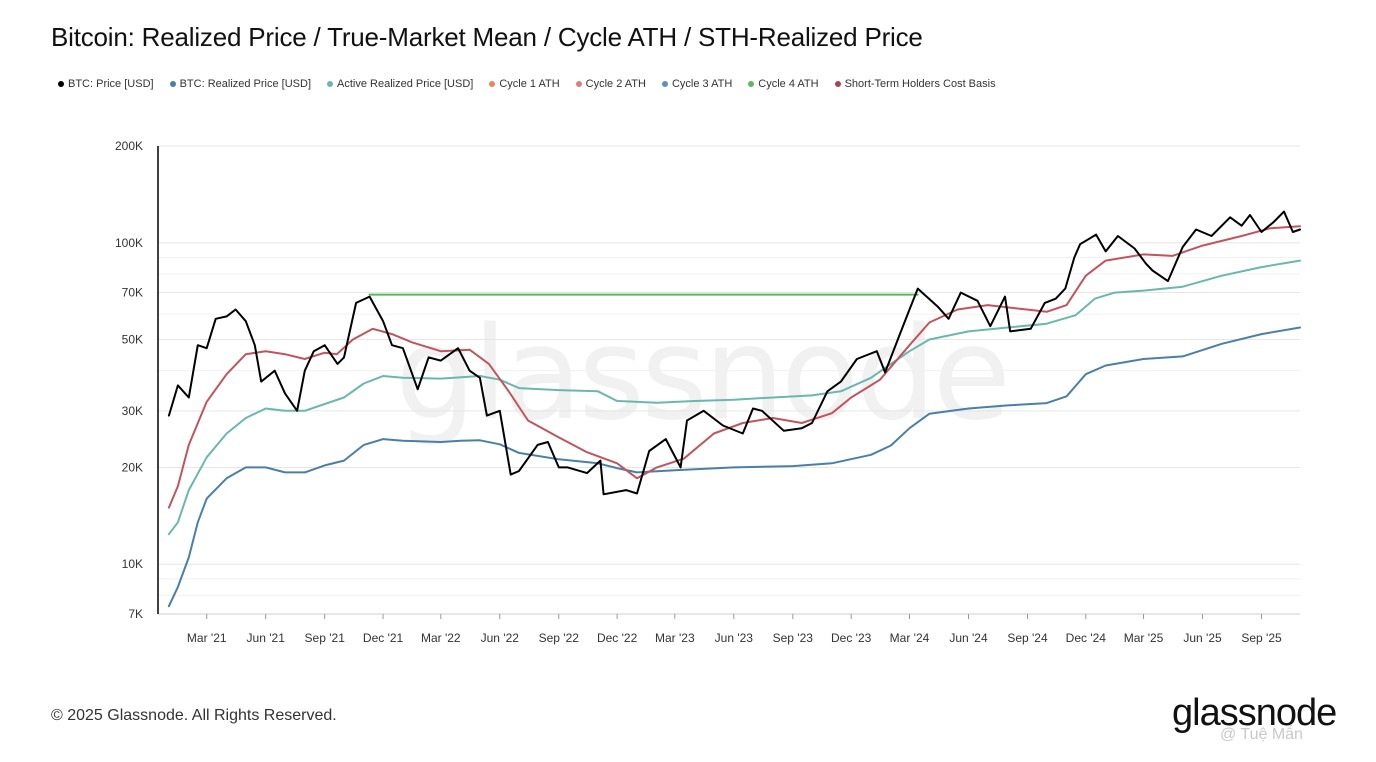 The image size is (1376, 762). Describe the element at coordinates (1144, 638) in the screenshot. I see `x-tick-label: Mar '25` at that location.